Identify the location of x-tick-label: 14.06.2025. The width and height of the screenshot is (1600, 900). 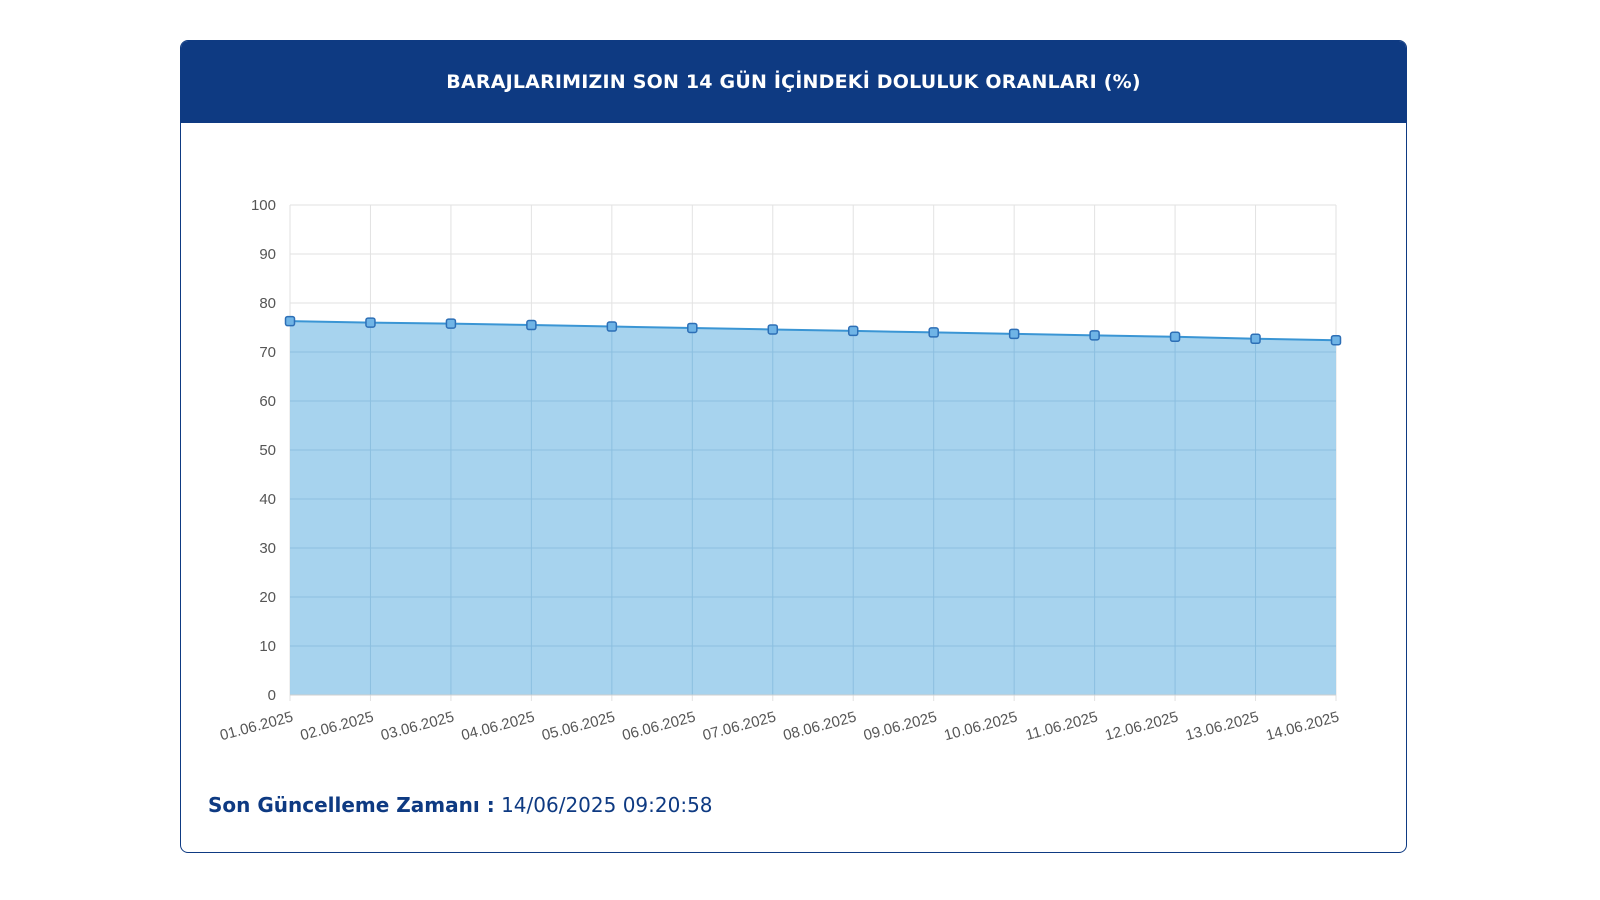
(1302, 726).